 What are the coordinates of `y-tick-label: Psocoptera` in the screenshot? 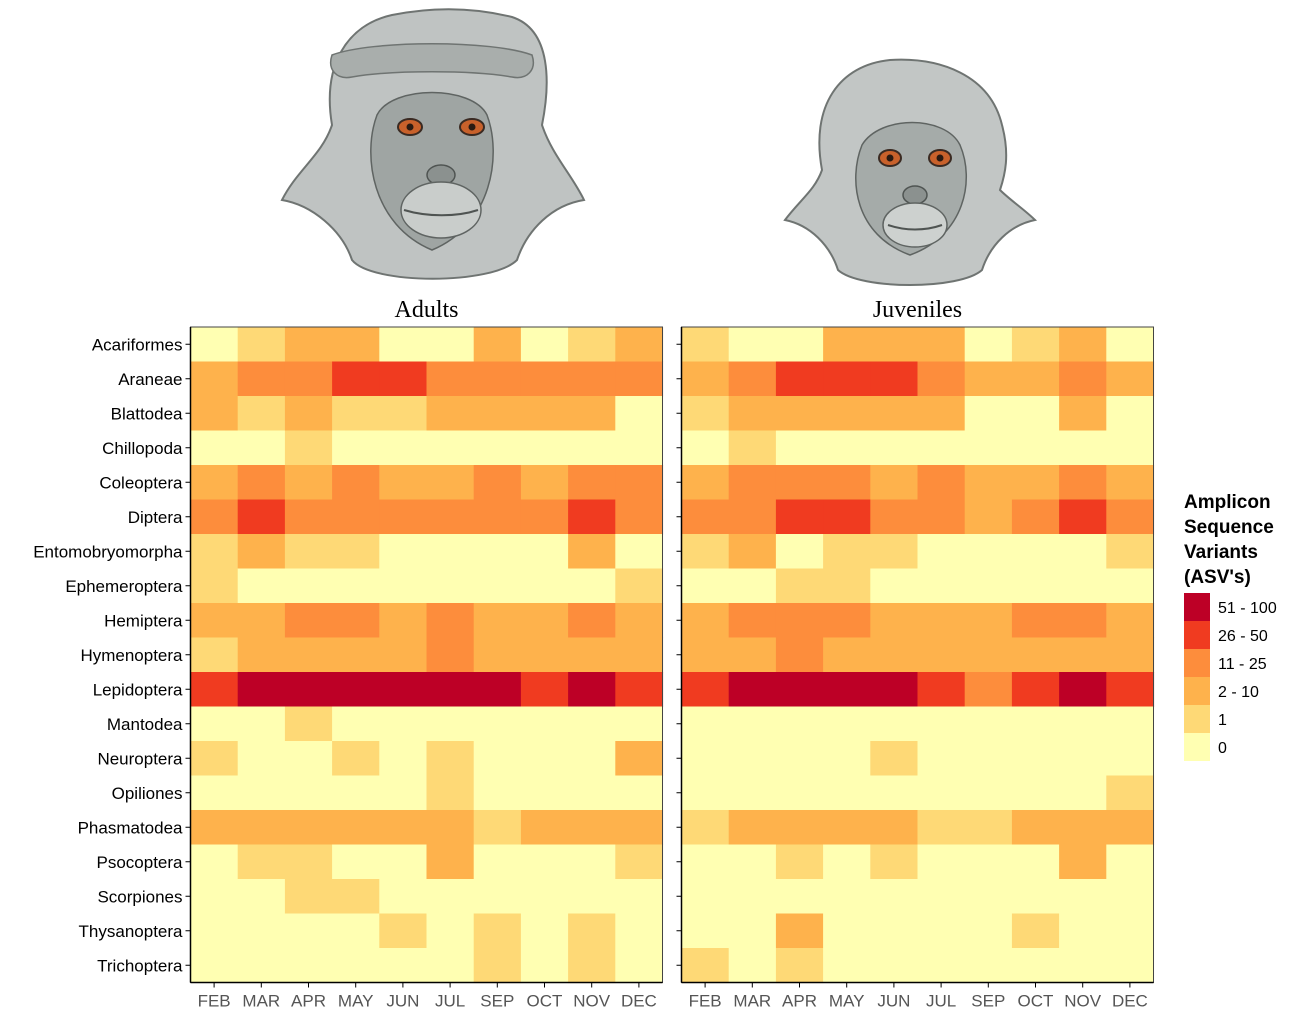 It's located at (140, 862).